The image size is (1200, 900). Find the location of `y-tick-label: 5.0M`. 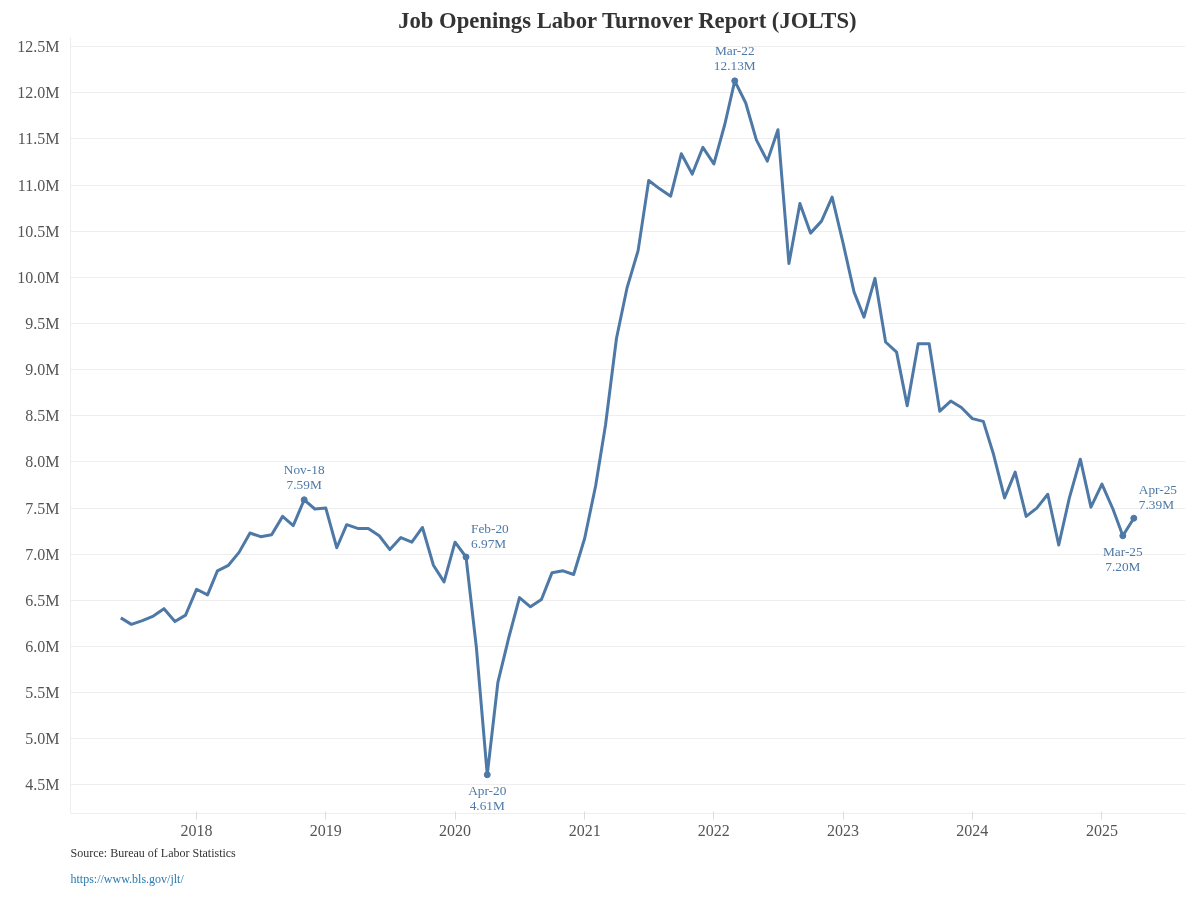

y-tick-label: 5.0M is located at coordinates (42, 739).